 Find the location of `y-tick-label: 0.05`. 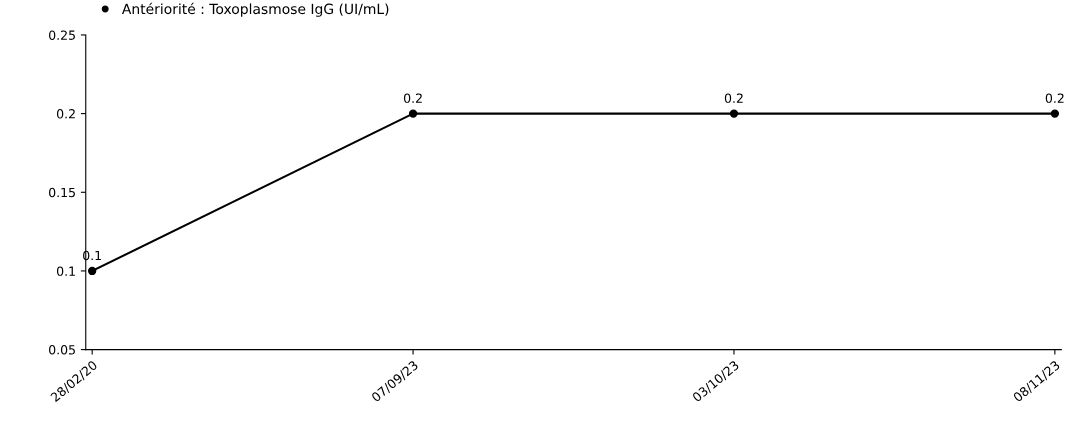

y-tick-label: 0.05 is located at coordinates (62, 350).